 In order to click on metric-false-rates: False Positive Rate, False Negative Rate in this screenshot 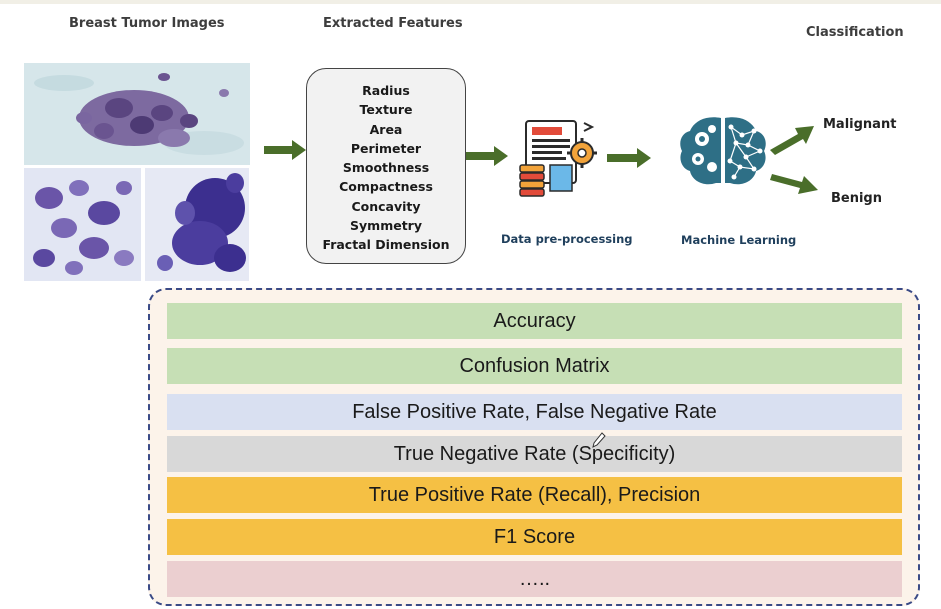, I will do `click(534, 412)`.